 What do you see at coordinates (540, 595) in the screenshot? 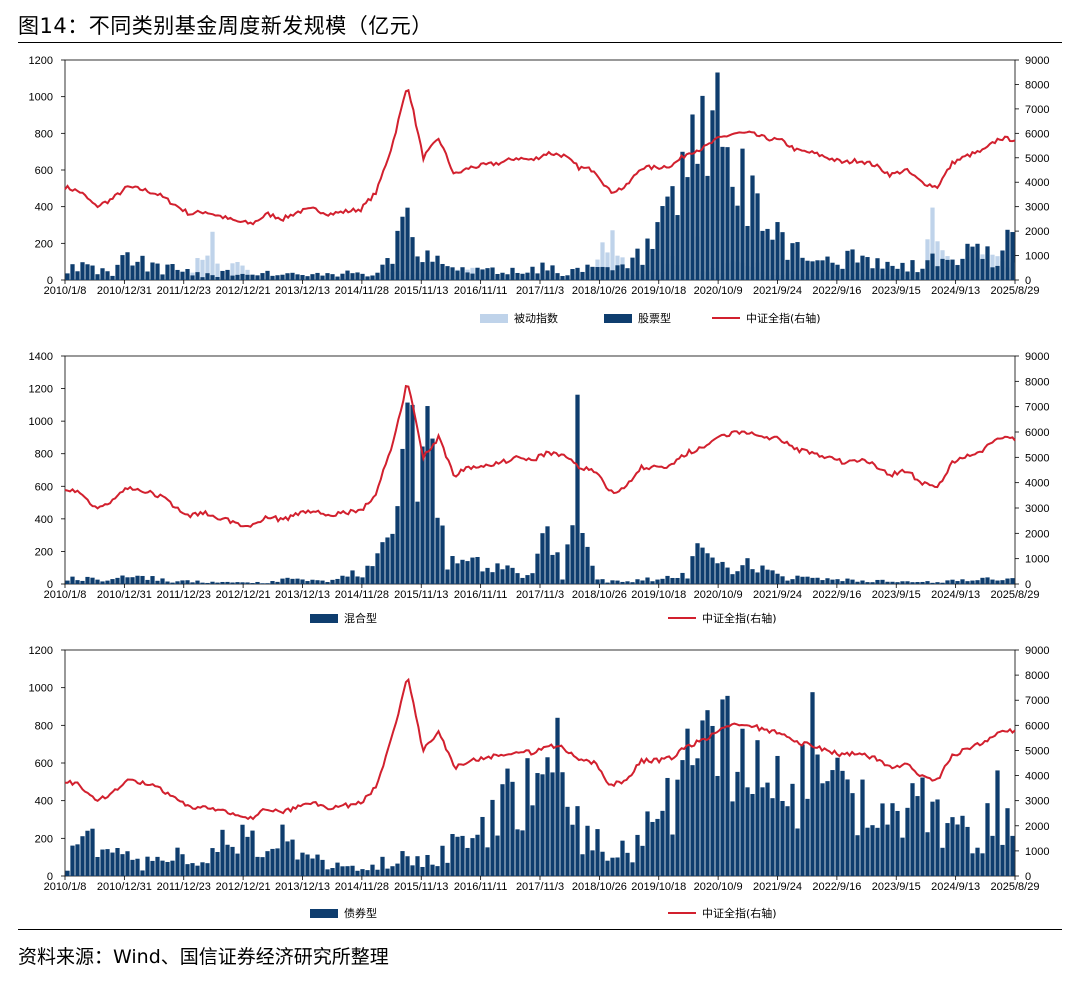
I see `x-tick-label: 2017/11/3` at bounding box center [540, 595].